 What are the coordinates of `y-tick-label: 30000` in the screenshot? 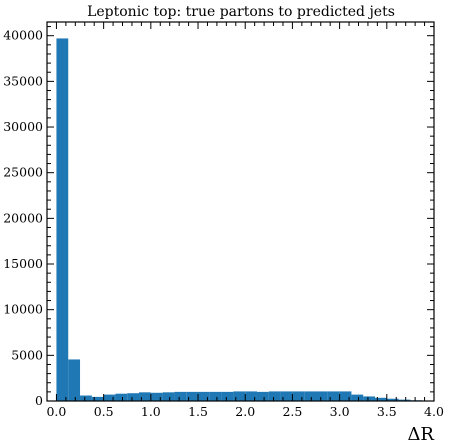 It's located at (23, 126).